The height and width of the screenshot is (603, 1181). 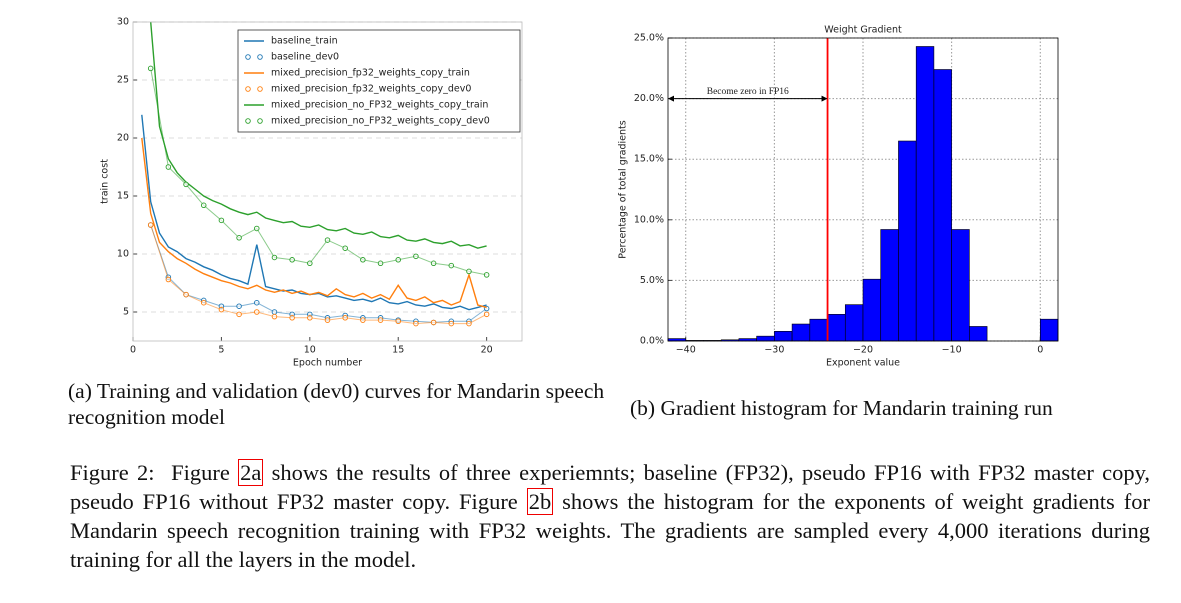 I want to click on legend-box, so click(x=379, y=81).